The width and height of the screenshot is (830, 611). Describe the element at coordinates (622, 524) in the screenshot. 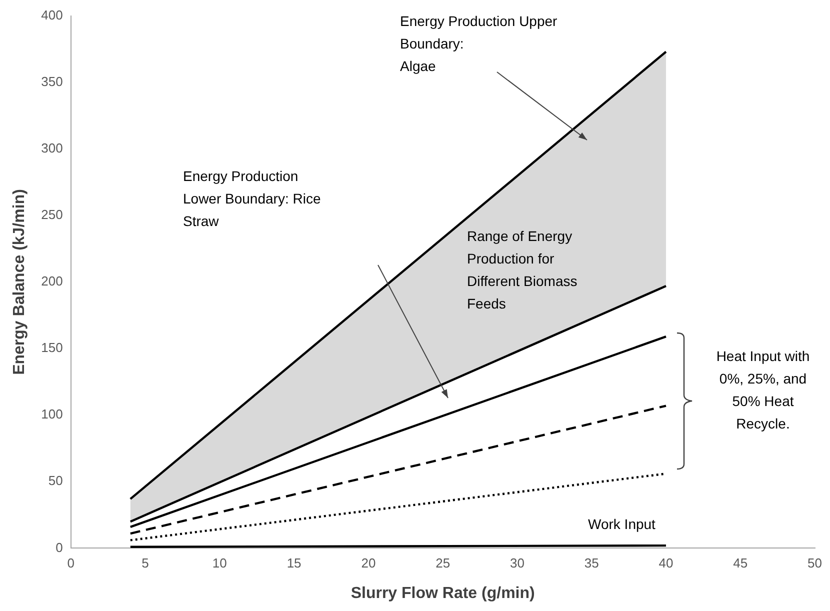

I see `annotation: Work Input` at that location.